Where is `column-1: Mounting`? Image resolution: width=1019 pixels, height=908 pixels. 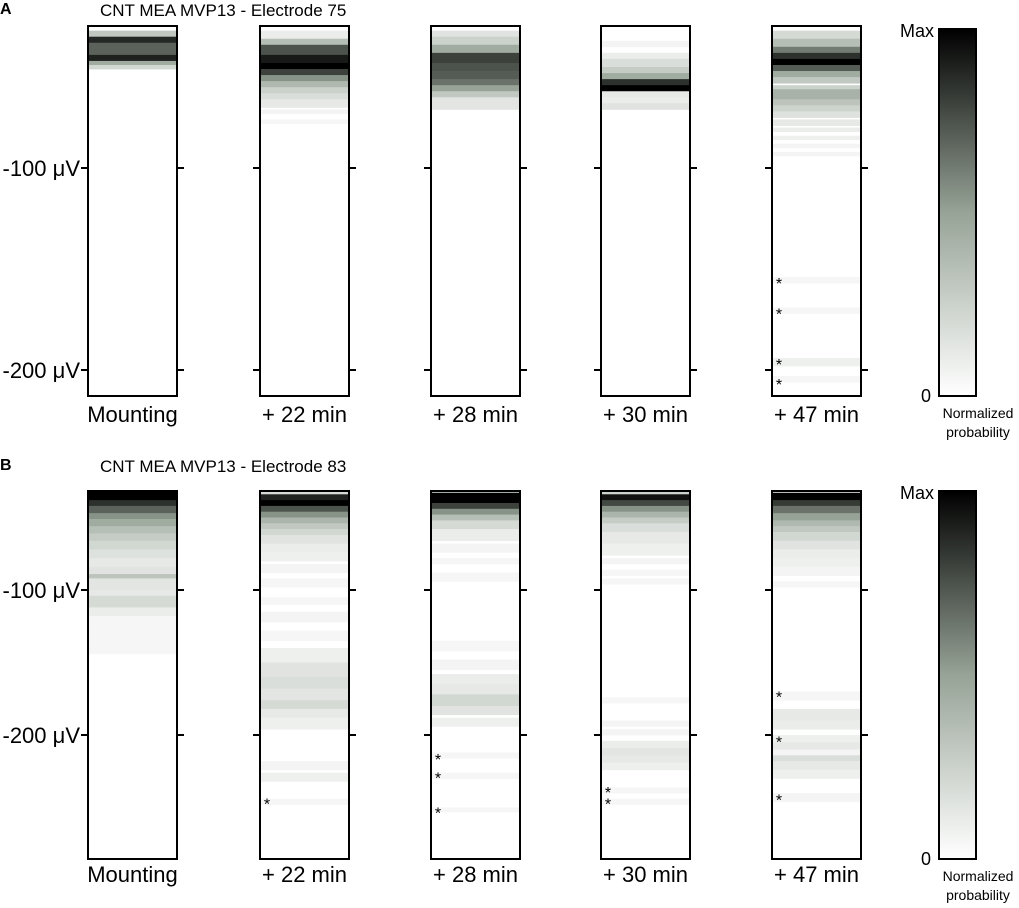 column-1: Mounting is located at coordinates (132, 688).